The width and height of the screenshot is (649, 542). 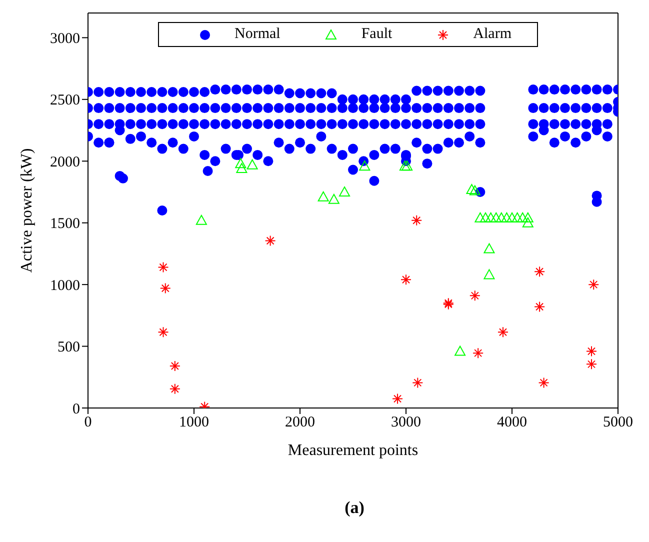 I want to click on x-axis-title: Measurement points, so click(x=353, y=450).